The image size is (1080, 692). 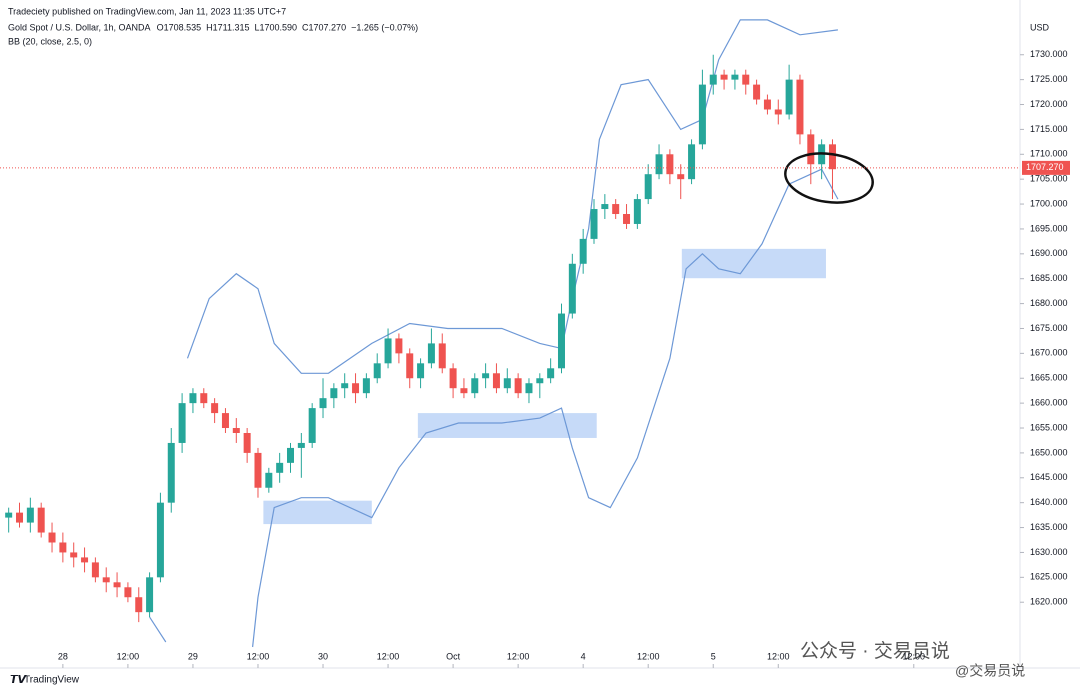 What do you see at coordinates (1049, 353) in the screenshot?
I see `y-tick-label: 1670.000` at bounding box center [1049, 353].